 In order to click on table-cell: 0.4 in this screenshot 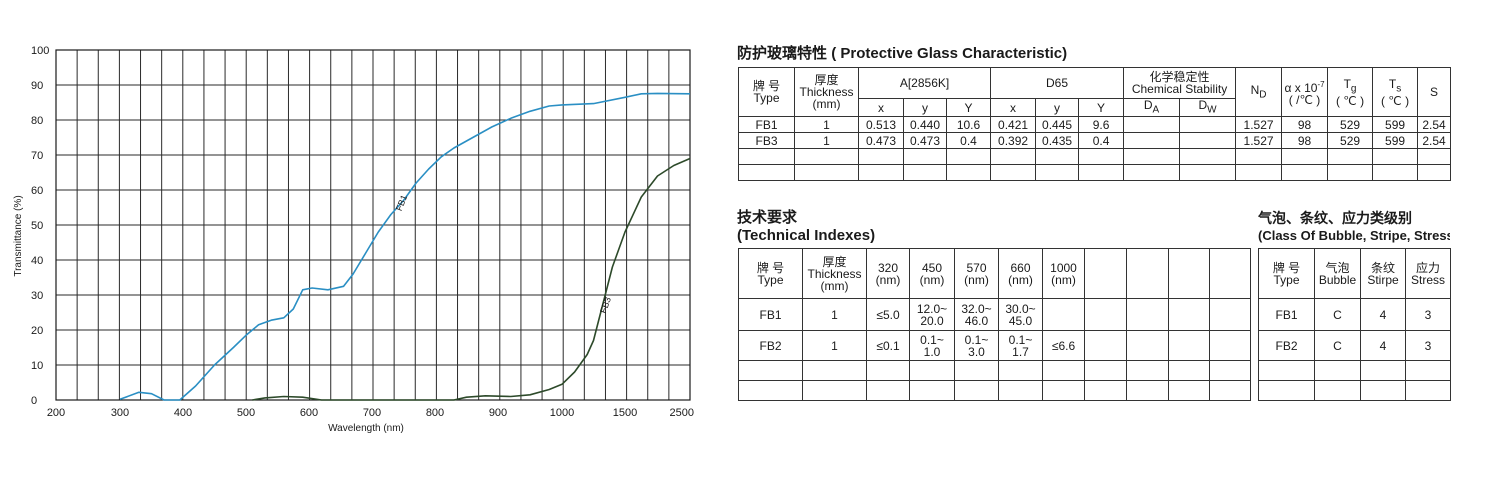, I will do `click(1101, 141)`.